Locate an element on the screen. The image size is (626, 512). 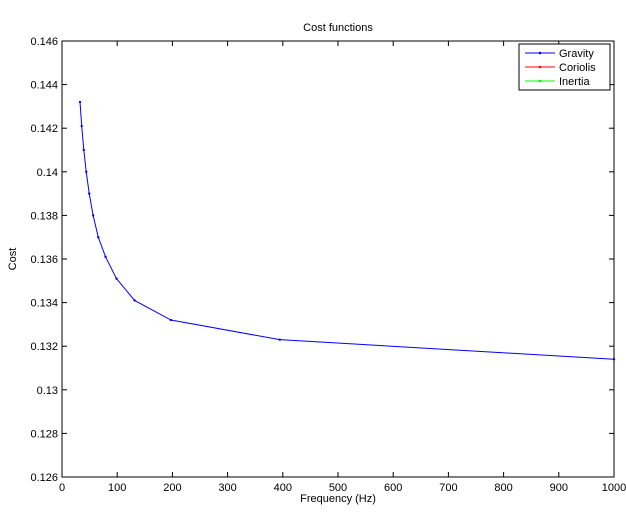
y-tick-label: 0.126 is located at coordinates (44, 478).